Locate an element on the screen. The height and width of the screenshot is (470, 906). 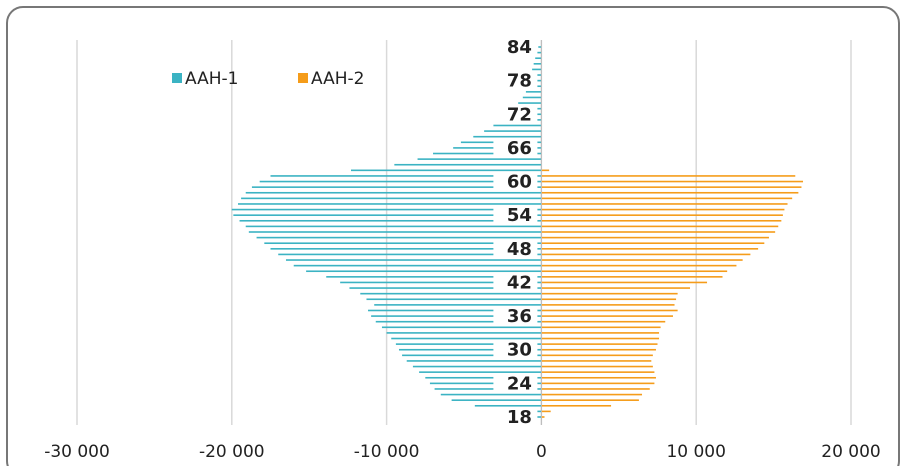
y-tick-label: 24 is located at coordinates (519, 383).